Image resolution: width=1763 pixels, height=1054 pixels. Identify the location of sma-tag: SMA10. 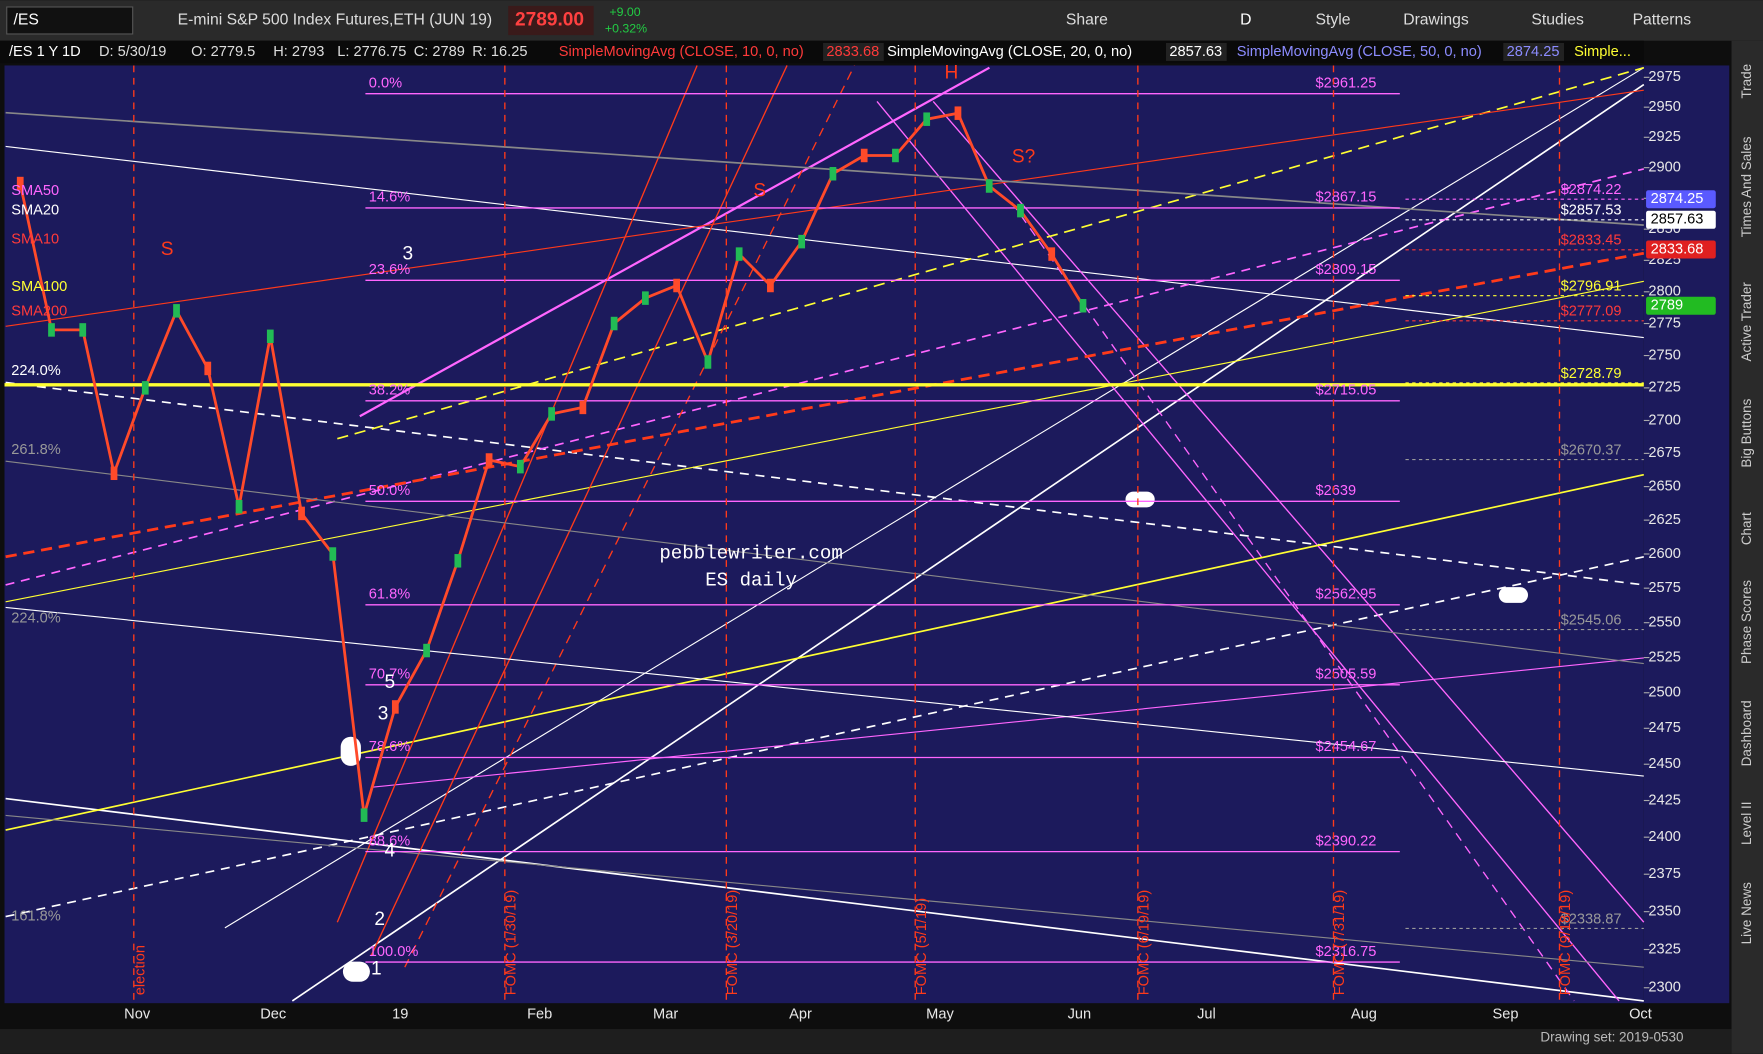
(35, 240).